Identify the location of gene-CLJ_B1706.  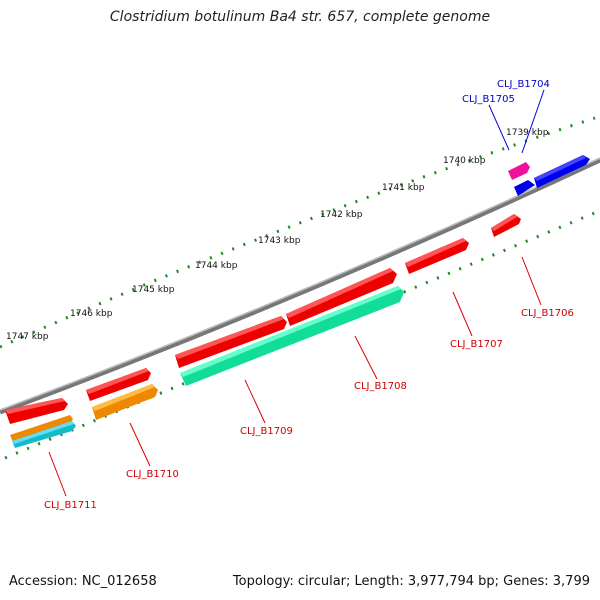
(506, 225).